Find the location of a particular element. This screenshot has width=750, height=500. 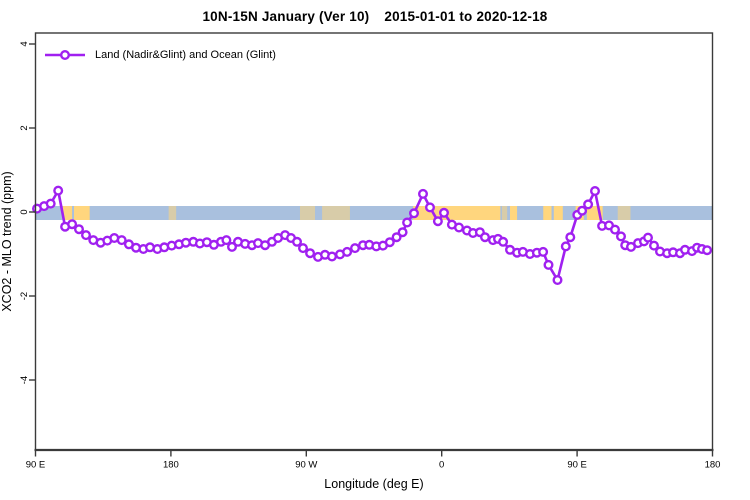

chart-title-region: 10N-15N January (Ver 10) is located at coordinates (286, 16).